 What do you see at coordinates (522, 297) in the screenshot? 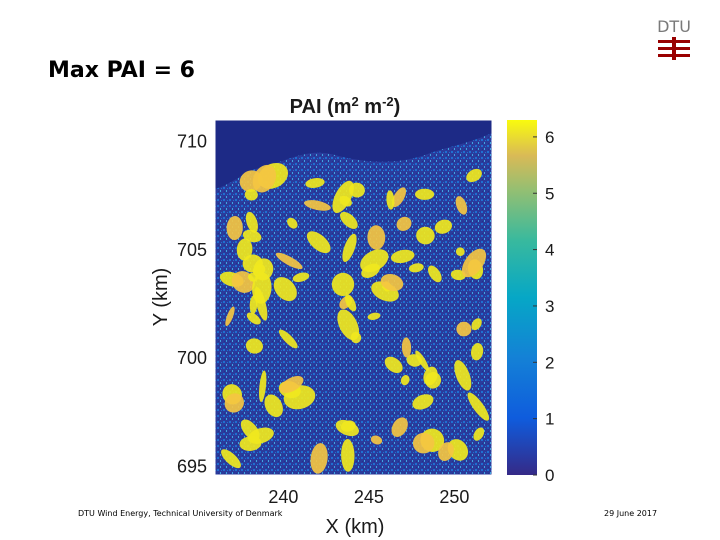
I see `colorbar` at bounding box center [522, 297].